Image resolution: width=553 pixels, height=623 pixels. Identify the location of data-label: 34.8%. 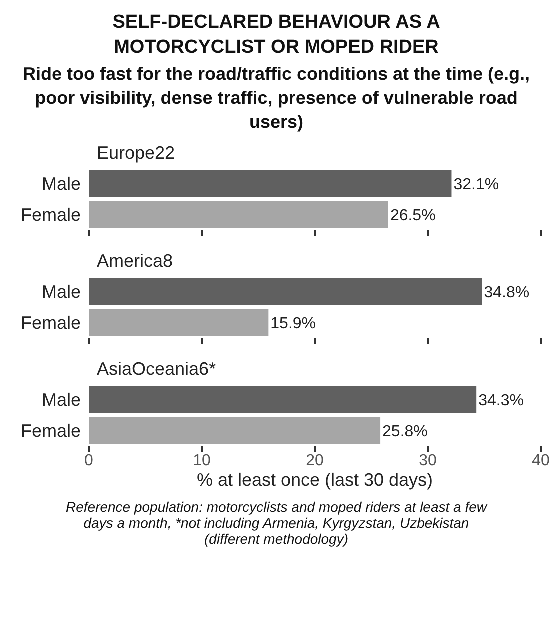
(507, 293).